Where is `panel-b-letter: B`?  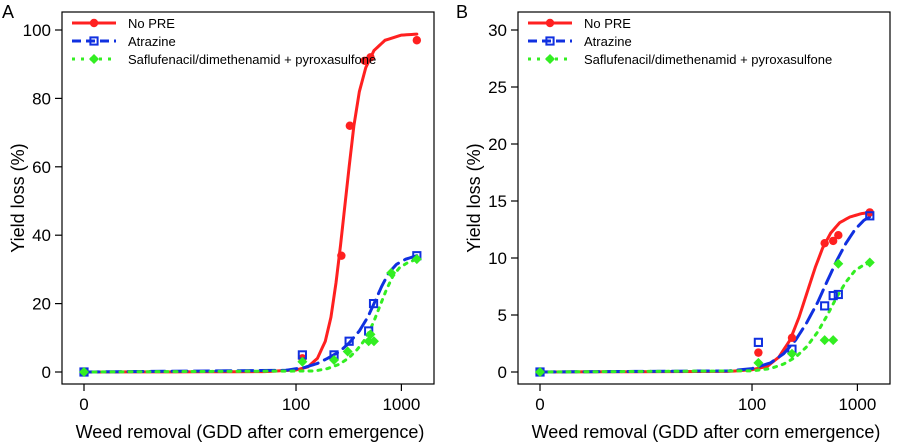 panel-b-letter: B is located at coordinates (462, 12).